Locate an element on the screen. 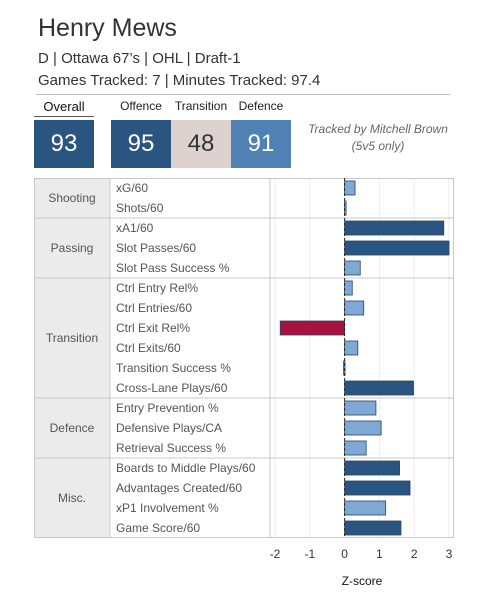 The width and height of the screenshot is (492, 601). offence-score-tile: 95 is located at coordinates (141, 144).